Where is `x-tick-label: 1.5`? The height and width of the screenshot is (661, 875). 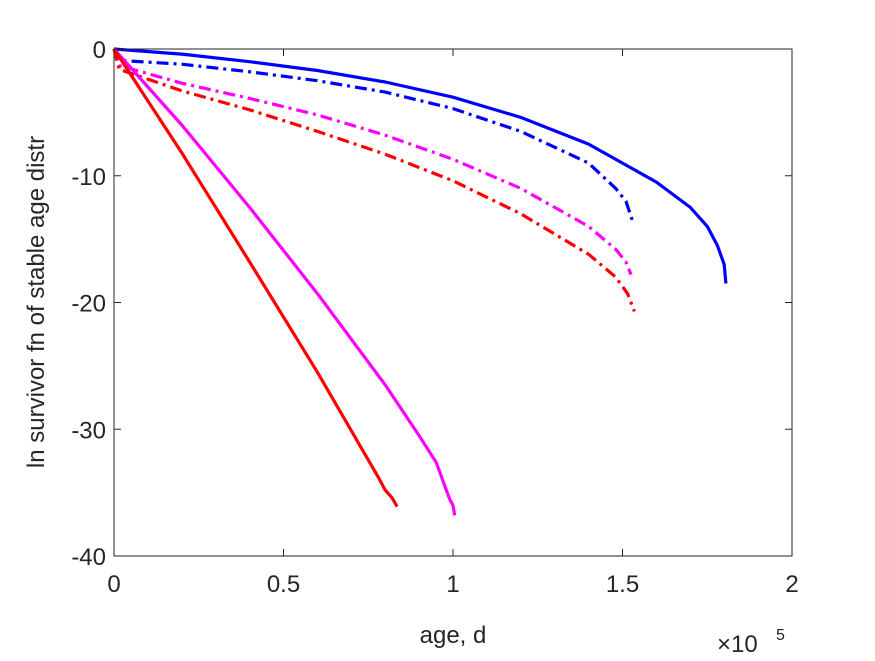
x-tick-label: 1.5 is located at coordinates (622, 584).